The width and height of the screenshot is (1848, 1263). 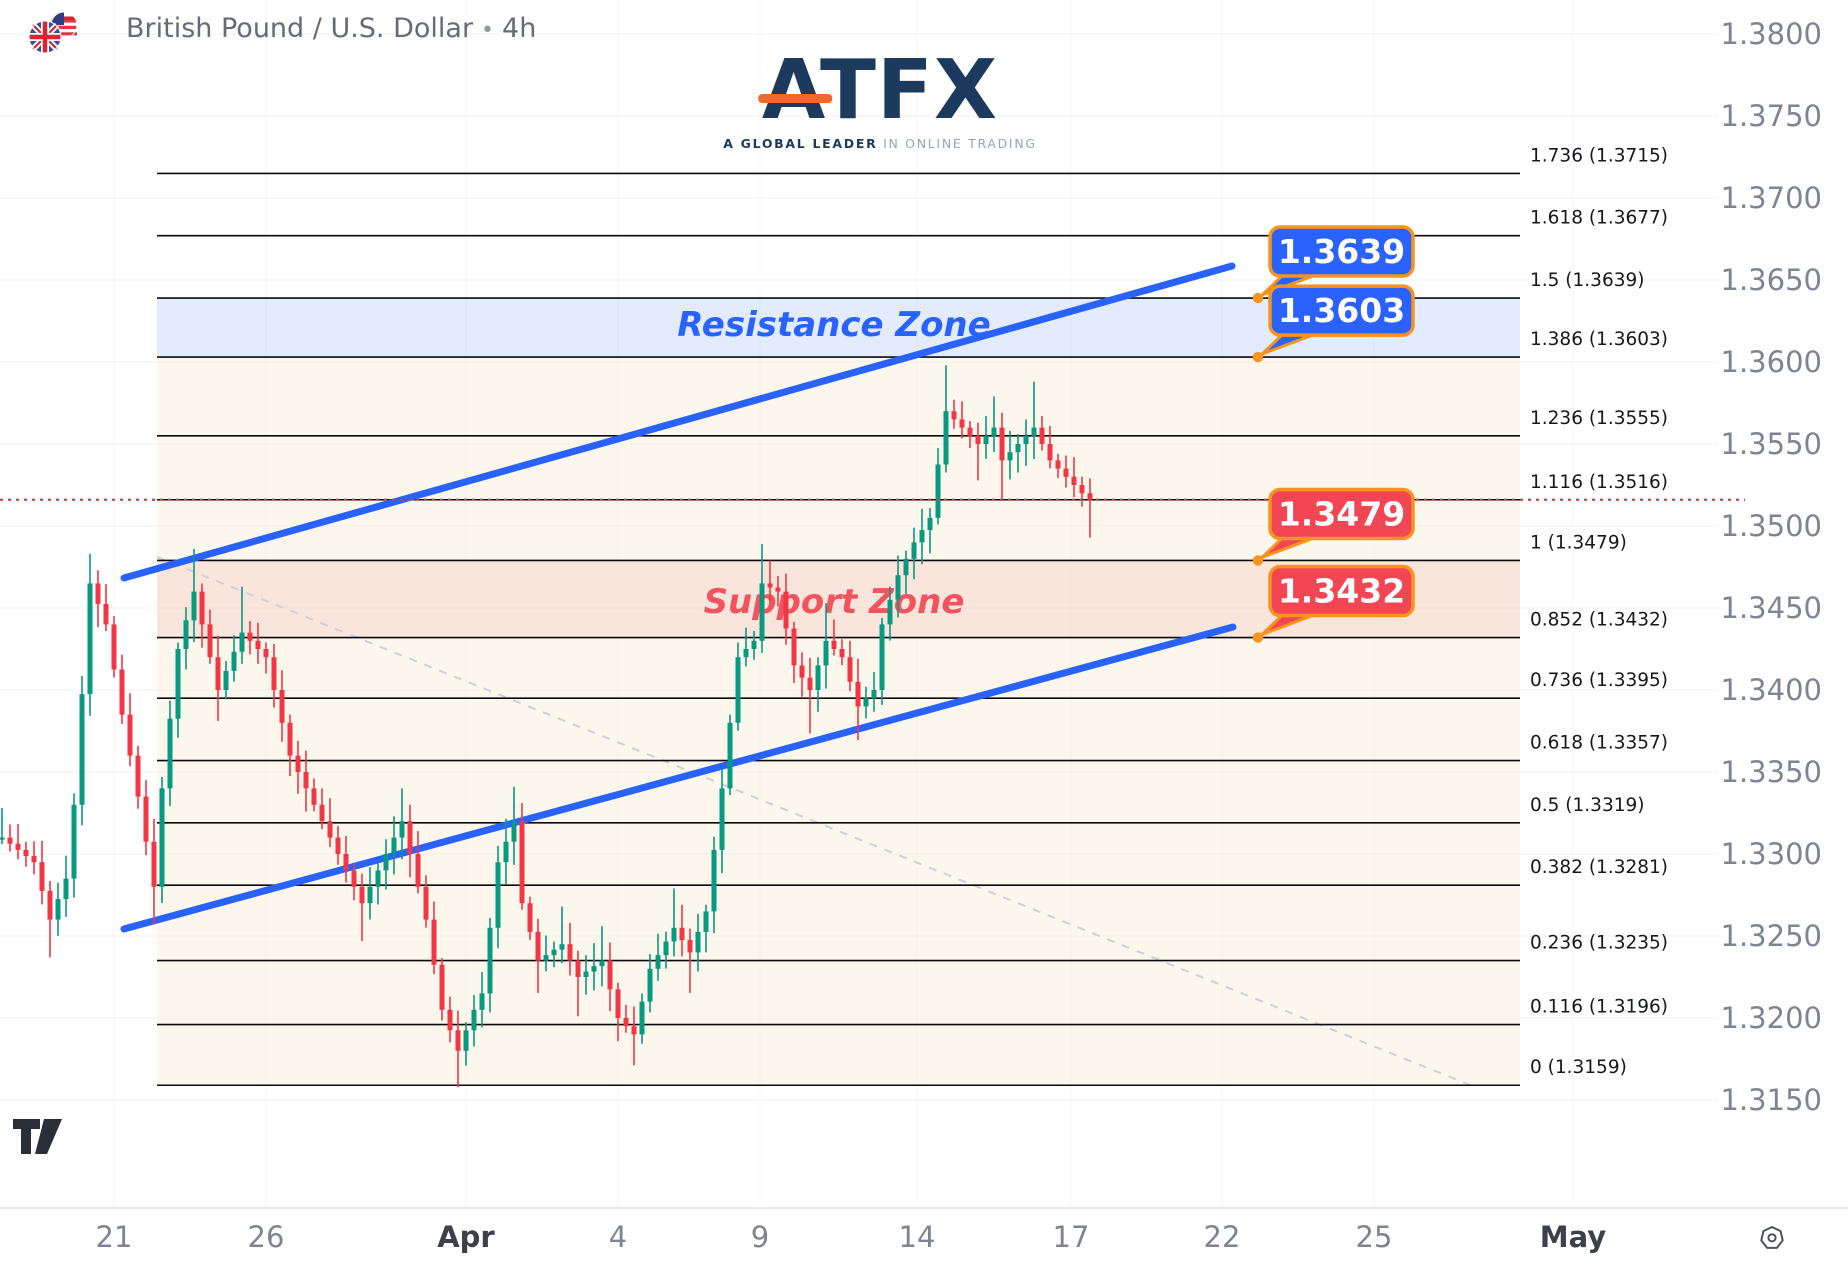 I want to click on bubble-price-text: 1.3639, so click(x=1341, y=251).